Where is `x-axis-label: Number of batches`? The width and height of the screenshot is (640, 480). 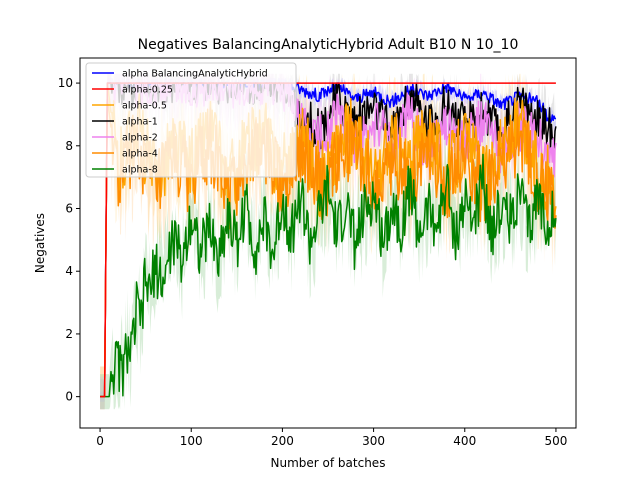
x-axis-label: Number of batches is located at coordinates (328, 463).